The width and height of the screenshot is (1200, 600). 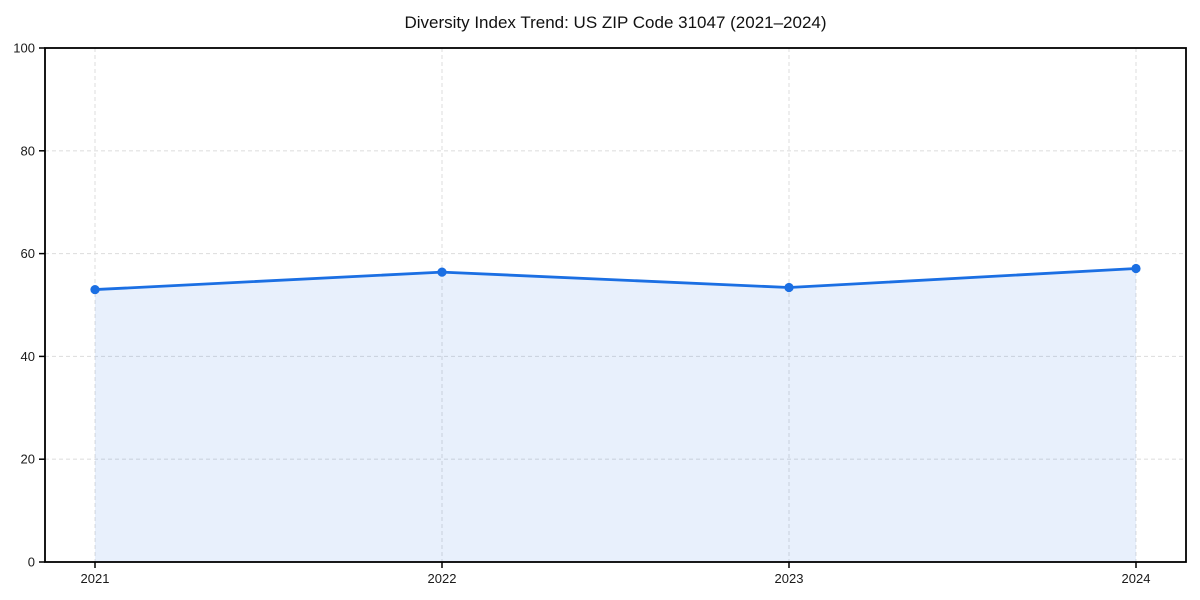 I want to click on x-tick-label: 2024, so click(x=1136, y=578).